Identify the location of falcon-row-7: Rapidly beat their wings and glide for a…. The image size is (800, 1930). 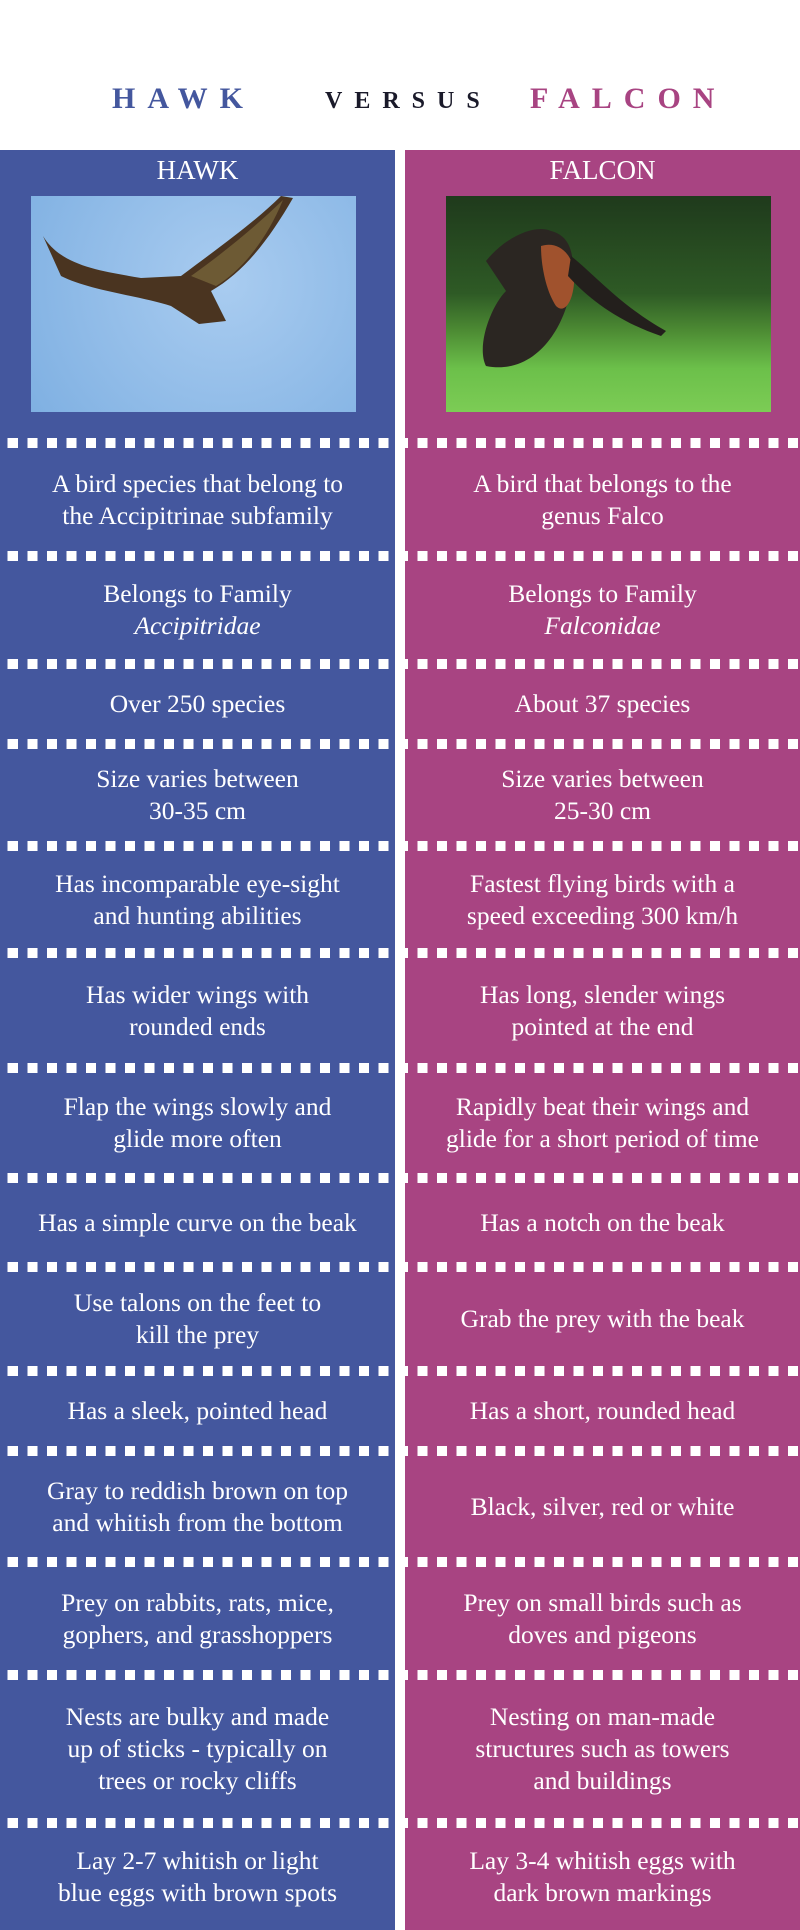
(602, 1123).